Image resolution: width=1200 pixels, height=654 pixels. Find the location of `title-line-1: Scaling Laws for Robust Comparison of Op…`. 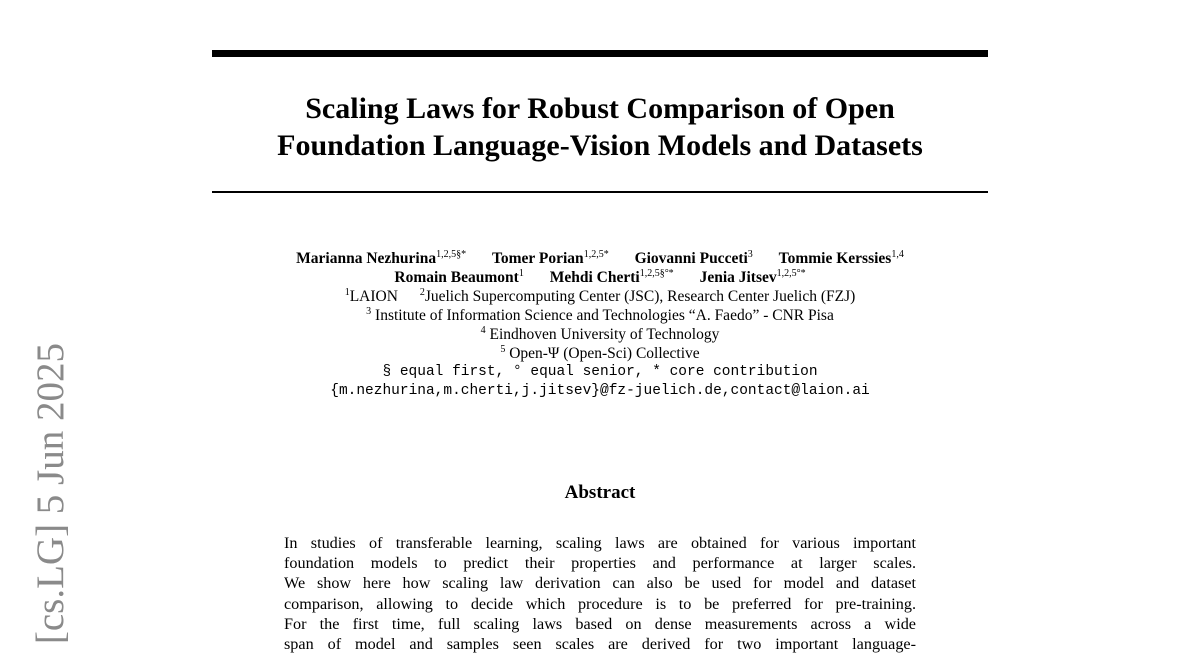

title-line-1: Scaling Laws for Robust Comparison of Op… is located at coordinates (600, 108).